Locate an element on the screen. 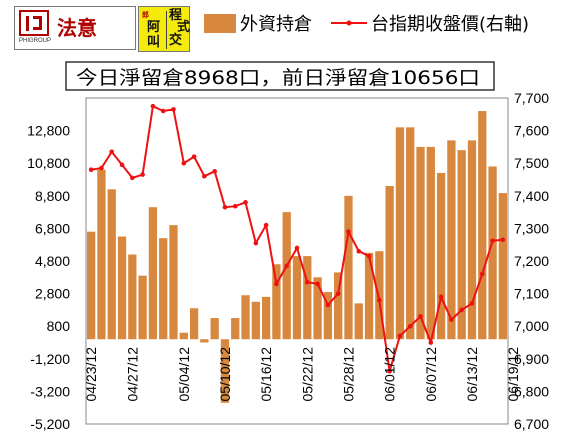 This screenshot has width=574, height=434. left-tick-label: 12,800 is located at coordinates (48, 131).